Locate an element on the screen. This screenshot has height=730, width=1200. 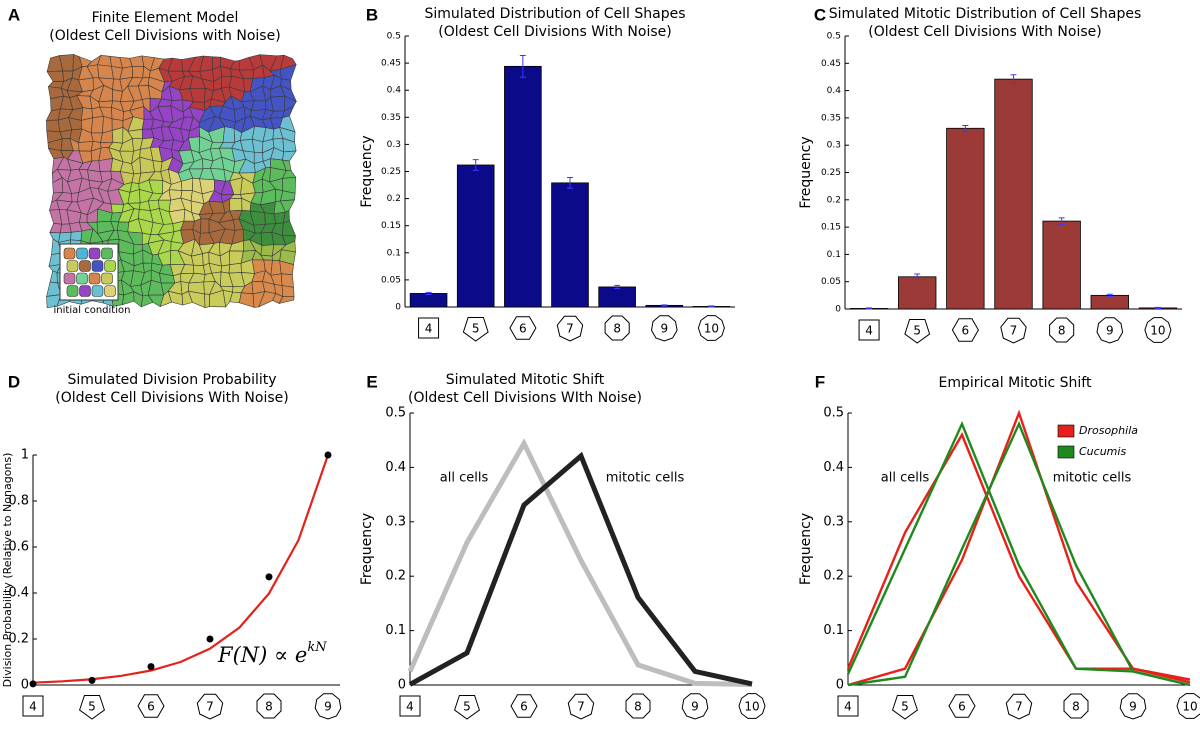
fit-line is located at coordinates (181, 569).